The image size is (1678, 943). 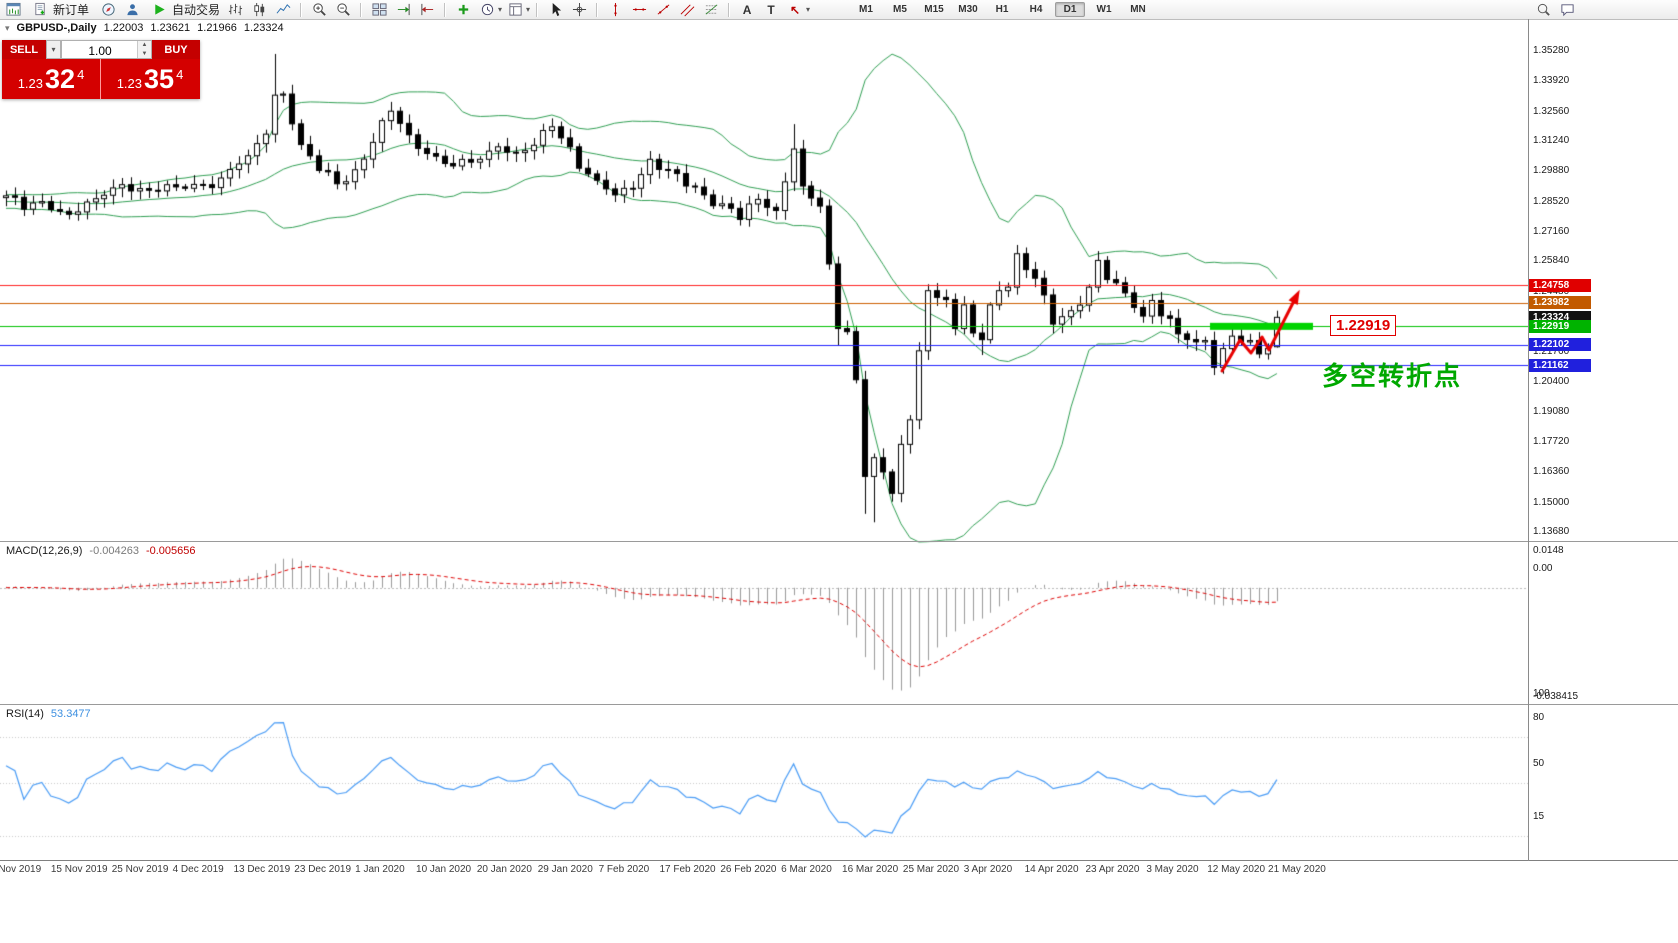 I want to click on fibonacci-tool-icon, so click(x=711, y=9).